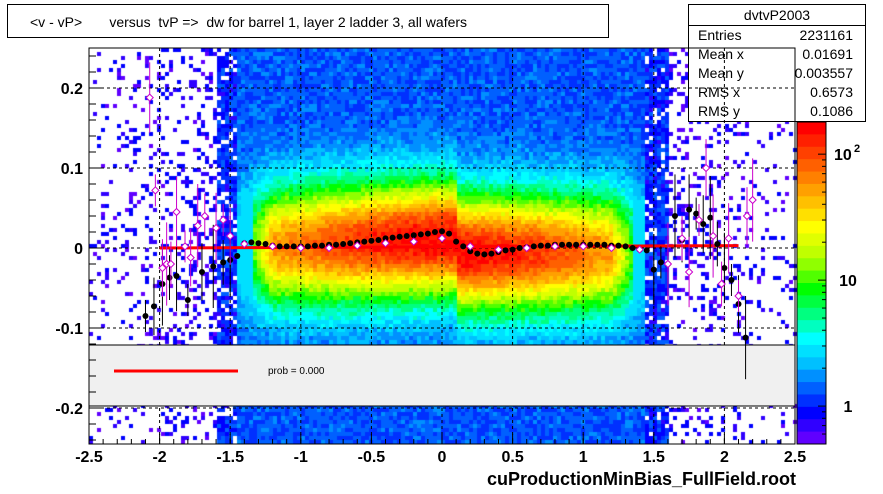  Describe the element at coordinates (775, 111) in the screenshot. I see `stats-row-rms-y: RMS y 0.1086` at that location.